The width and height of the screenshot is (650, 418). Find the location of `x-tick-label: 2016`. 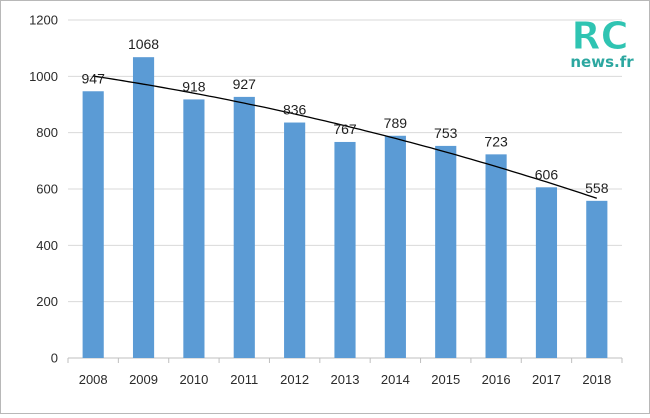

x-tick-label: 2016 is located at coordinates (496, 379).